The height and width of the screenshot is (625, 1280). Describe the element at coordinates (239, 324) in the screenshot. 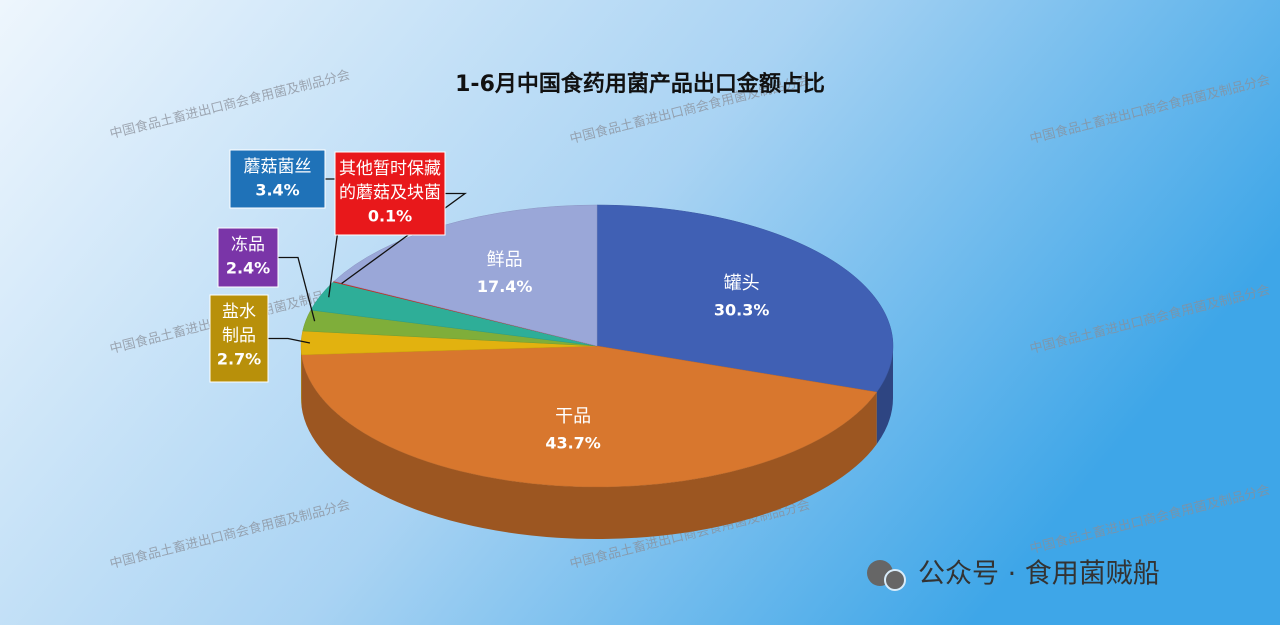

I see `category-label: 盐水制品` at that location.